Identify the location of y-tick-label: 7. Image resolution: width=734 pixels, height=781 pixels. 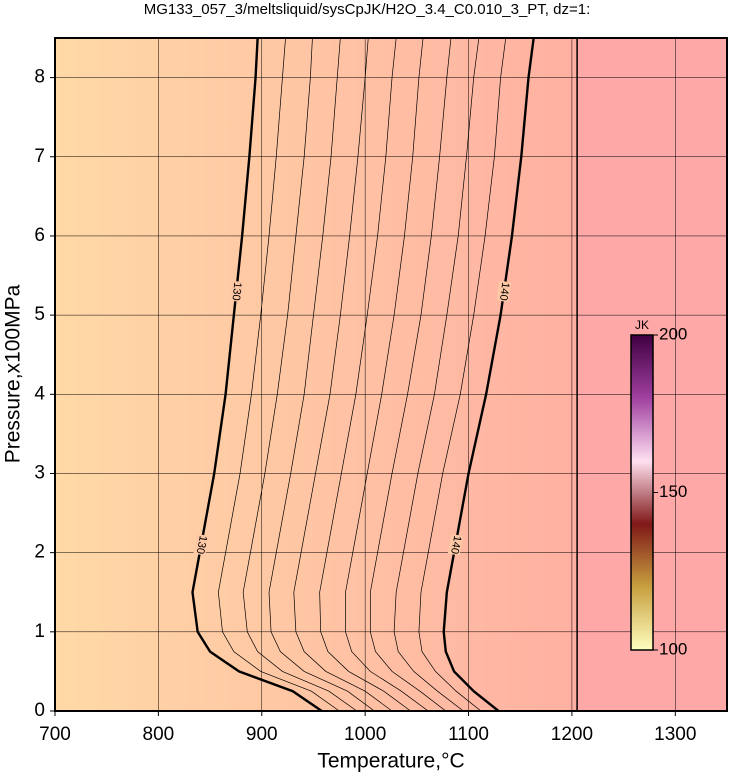
(39, 156).